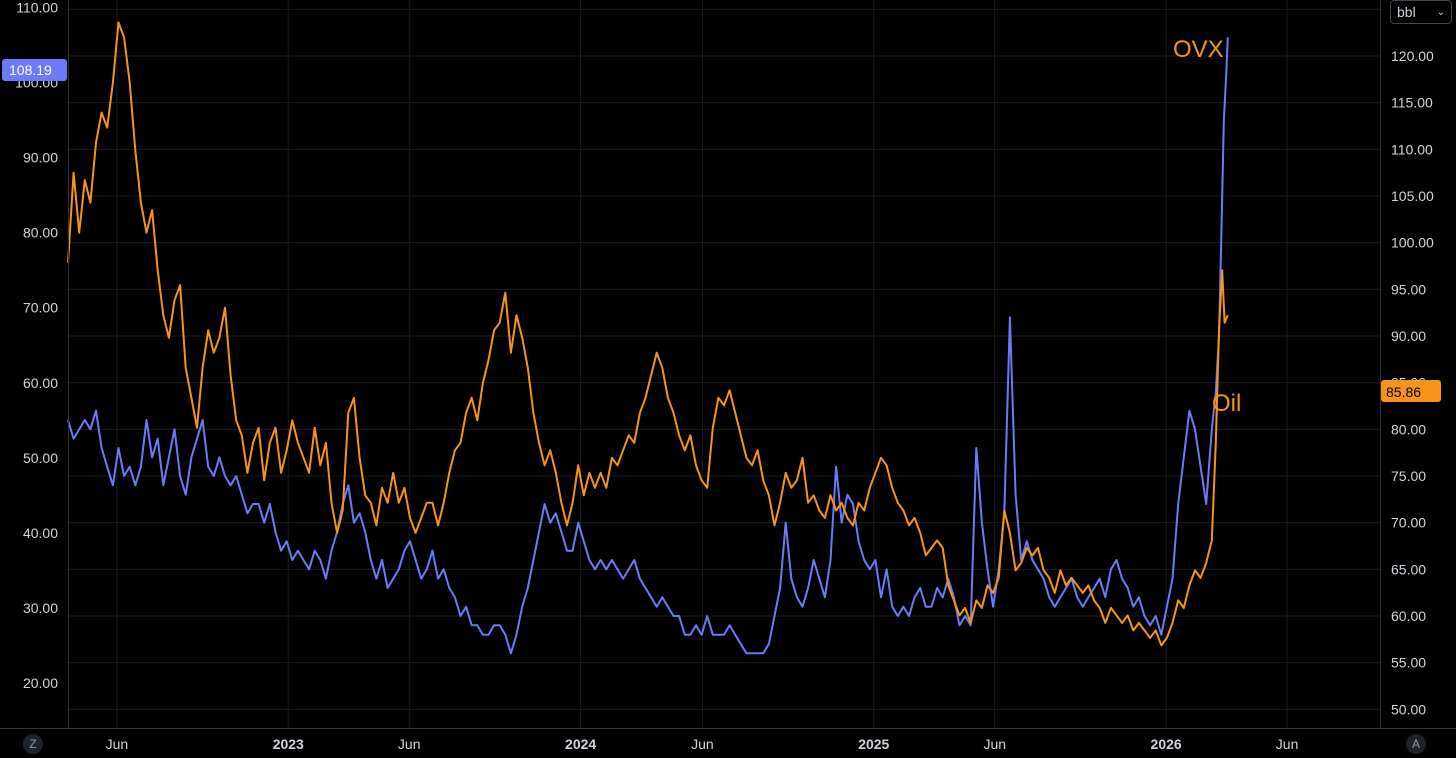 This screenshot has height=758, width=1456. What do you see at coordinates (1408, 476) in the screenshot?
I see `right-tick-label: 75.00` at bounding box center [1408, 476].